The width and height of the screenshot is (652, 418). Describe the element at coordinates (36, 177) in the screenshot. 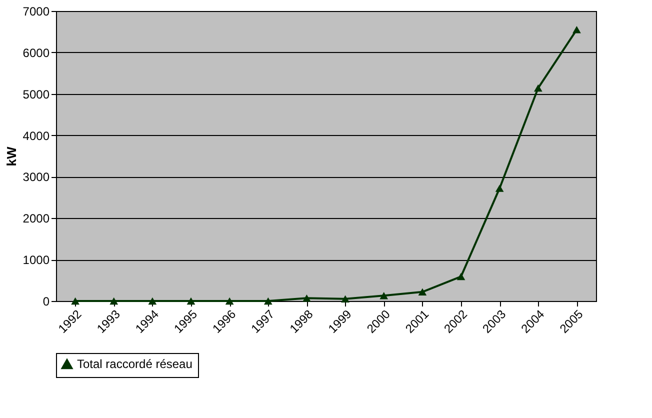

I see `y-tick-label: 3000` at that location.